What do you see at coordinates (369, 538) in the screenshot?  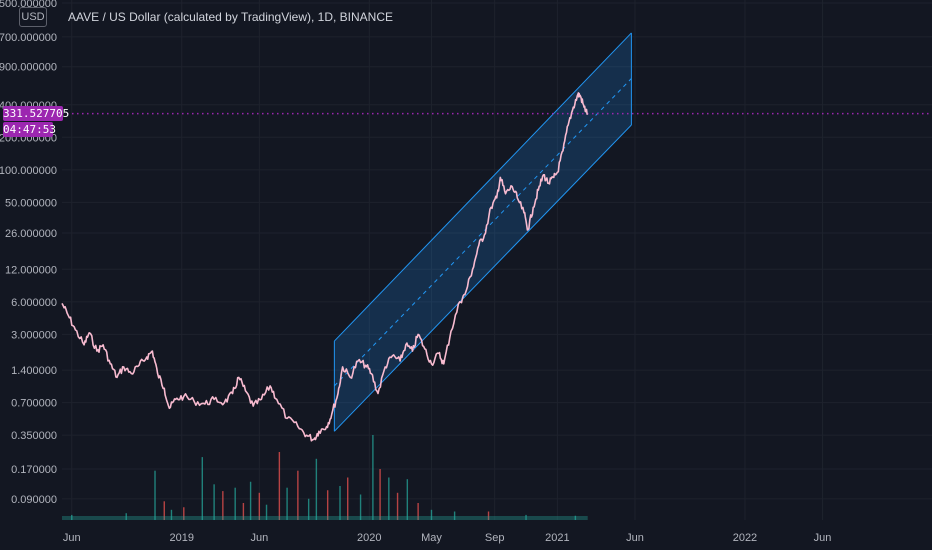 I see `time-tick-label: 2020` at bounding box center [369, 538].